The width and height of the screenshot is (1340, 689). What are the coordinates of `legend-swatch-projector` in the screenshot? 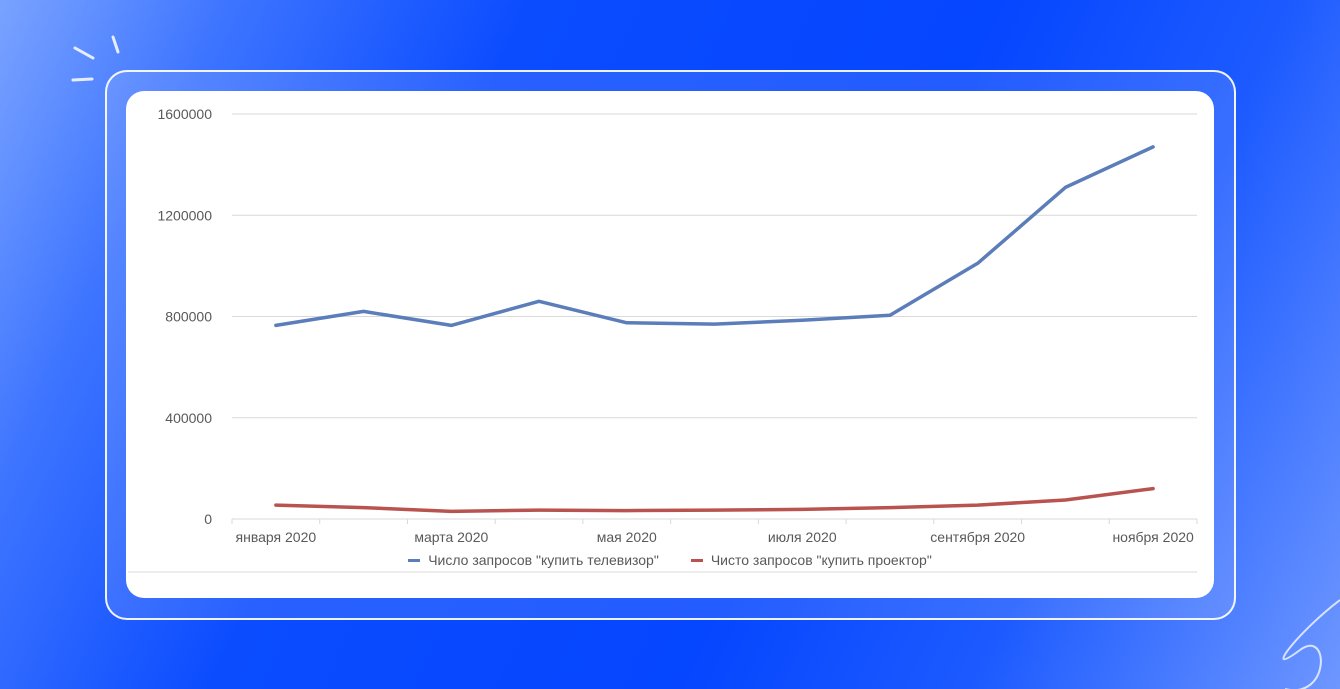 It's located at (696, 560).